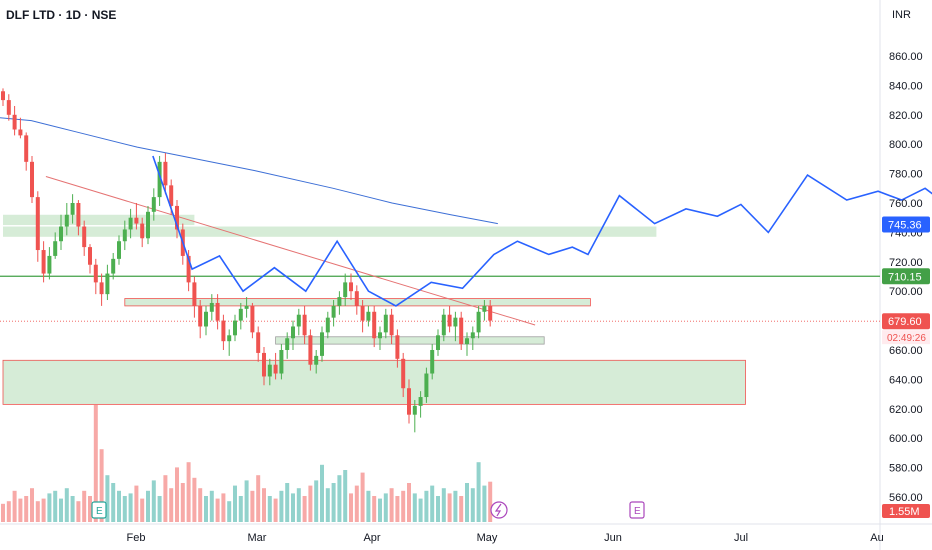  I want to click on currency-label: INR, so click(901, 15).